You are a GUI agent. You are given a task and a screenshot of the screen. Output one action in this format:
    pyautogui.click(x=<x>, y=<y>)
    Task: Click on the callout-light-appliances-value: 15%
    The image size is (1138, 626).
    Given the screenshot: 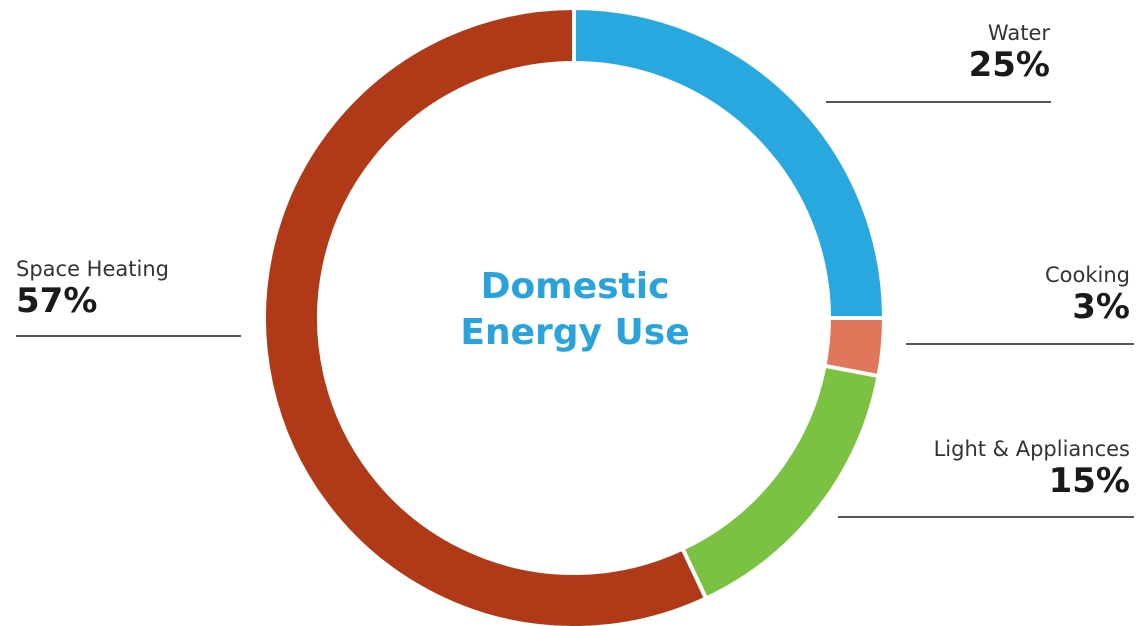 What is the action you would take?
    pyautogui.click(x=1089, y=481)
    